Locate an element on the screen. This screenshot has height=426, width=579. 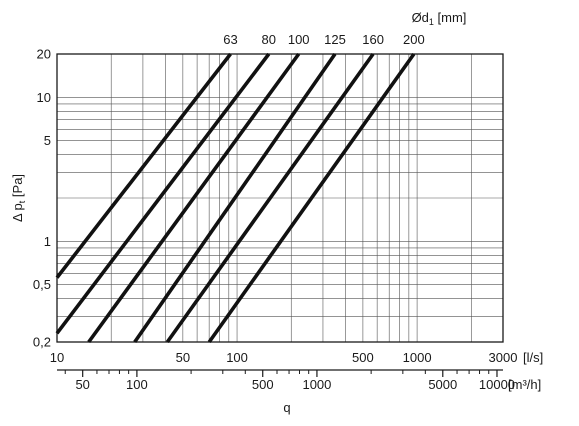
diameter-label-100: 100 is located at coordinates (299, 39).